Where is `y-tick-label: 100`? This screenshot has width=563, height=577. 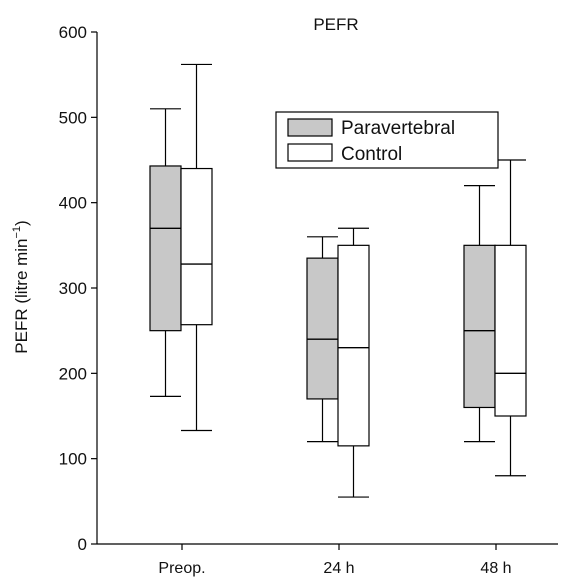 y-tick-label: 100 is located at coordinates (73, 459).